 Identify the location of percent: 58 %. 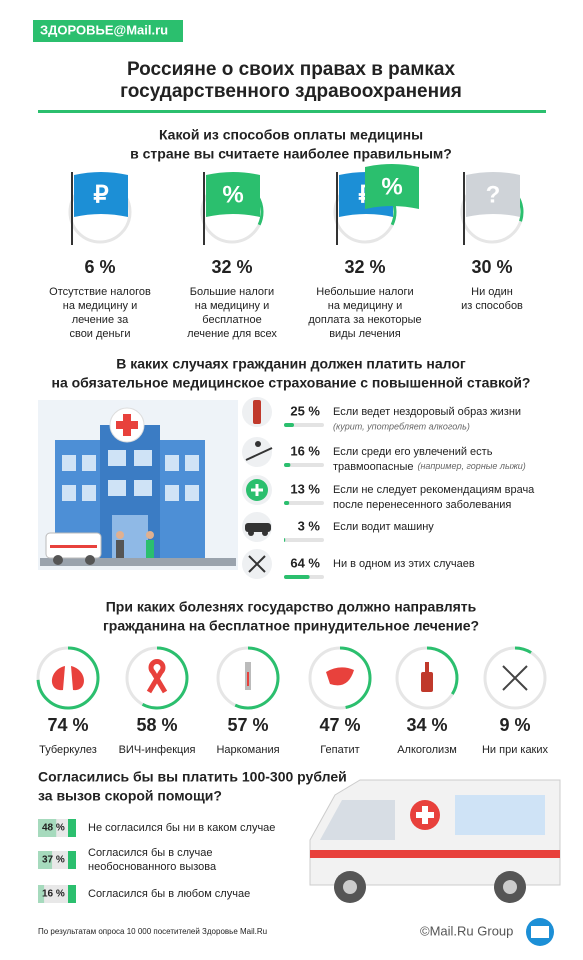
(156, 725).